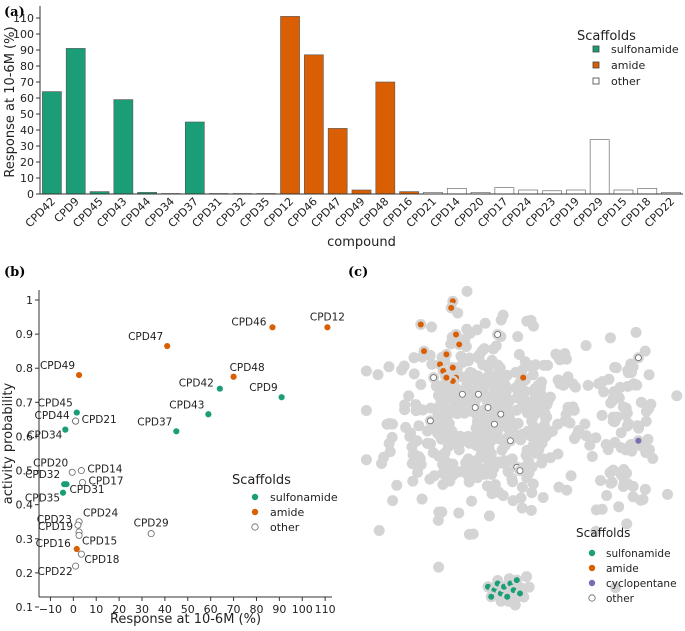  What do you see at coordinates (82, 482) in the screenshot?
I see `panel-b-point-cpd17` at bounding box center [82, 482].